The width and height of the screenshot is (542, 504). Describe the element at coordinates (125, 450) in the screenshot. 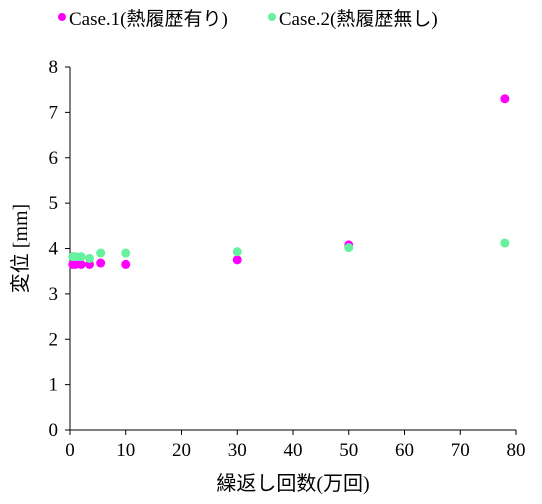

I see `x-tick-label: 10` at that location.